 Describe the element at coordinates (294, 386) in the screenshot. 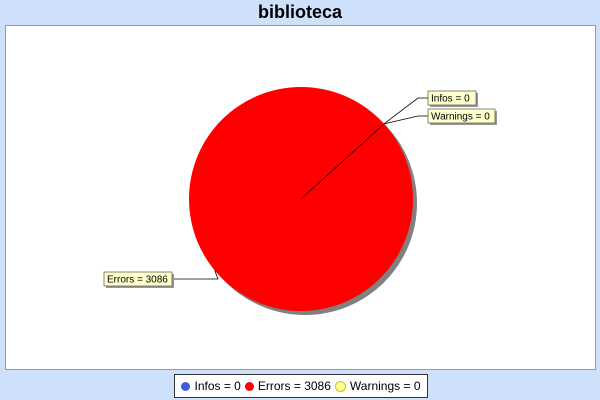

I see `legend-label-errors: Errors = 3086` at that location.